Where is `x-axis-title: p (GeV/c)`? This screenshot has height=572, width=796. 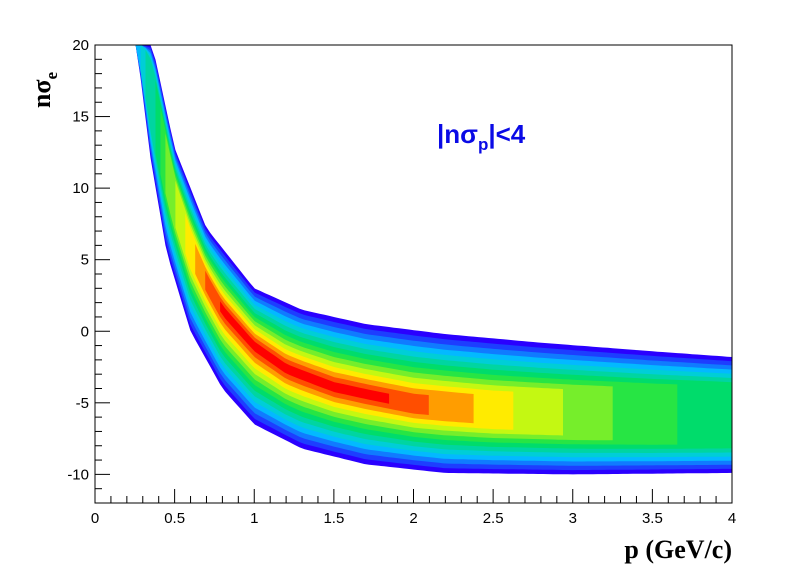 x-axis-title: p (GeV/c) is located at coordinates (678, 549).